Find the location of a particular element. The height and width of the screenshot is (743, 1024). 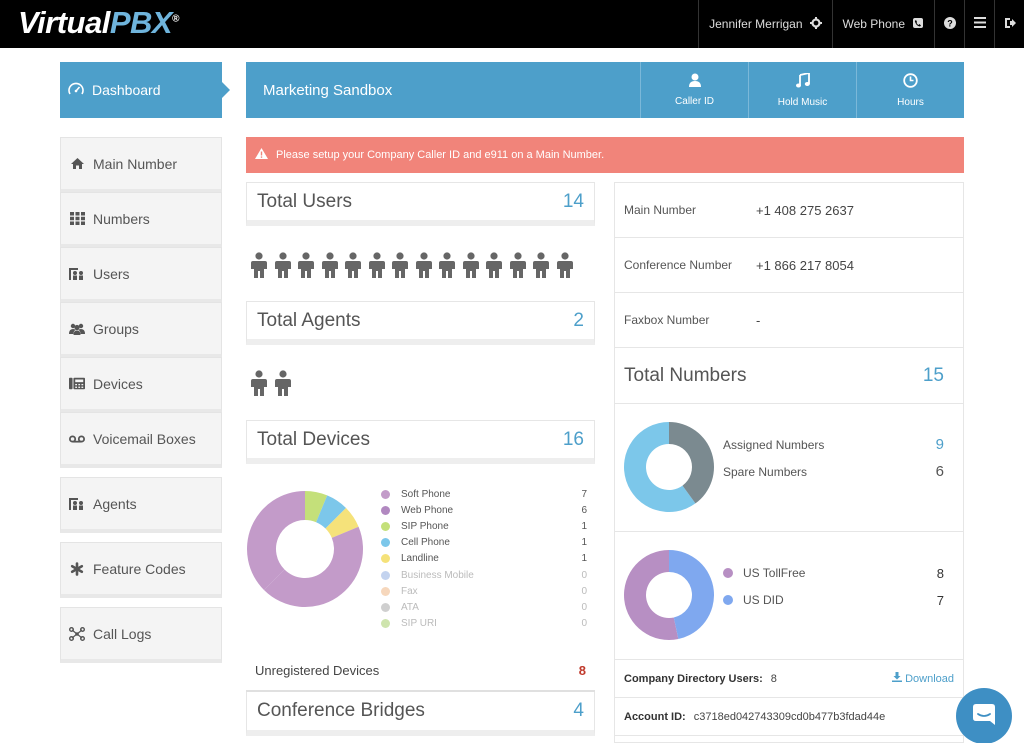

legend-label: ATA is located at coordinates (410, 607).